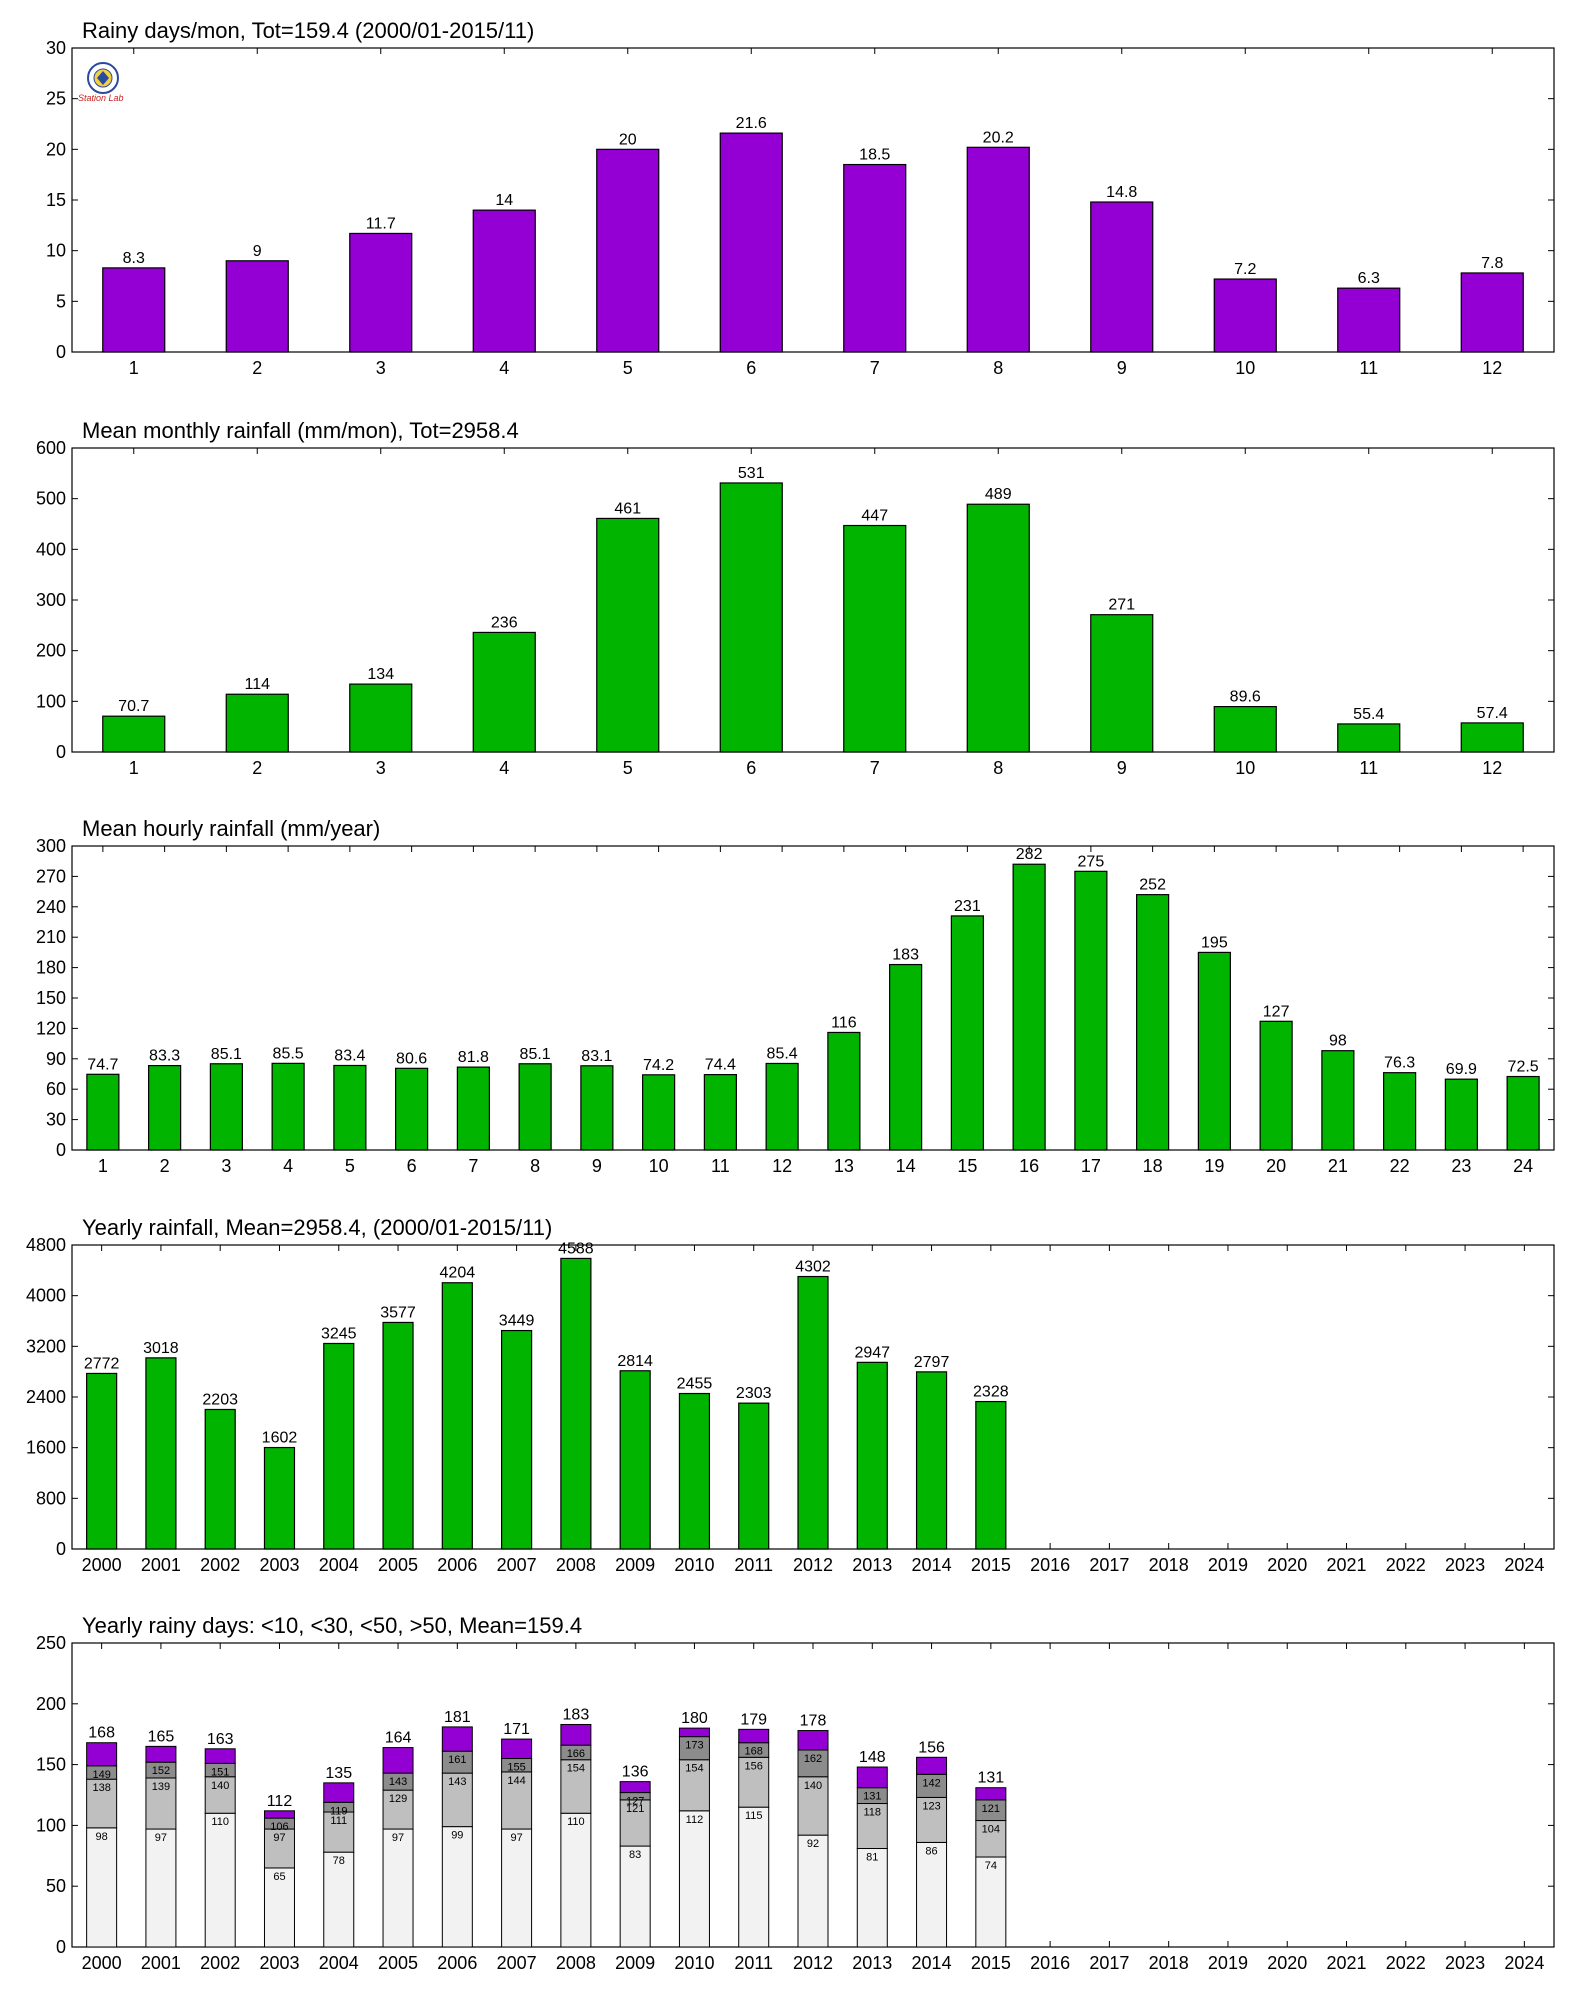 The image size is (1580, 2000). Describe the element at coordinates (280, 1801) in the screenshot. I see `stack-total-label: 112` at that location.